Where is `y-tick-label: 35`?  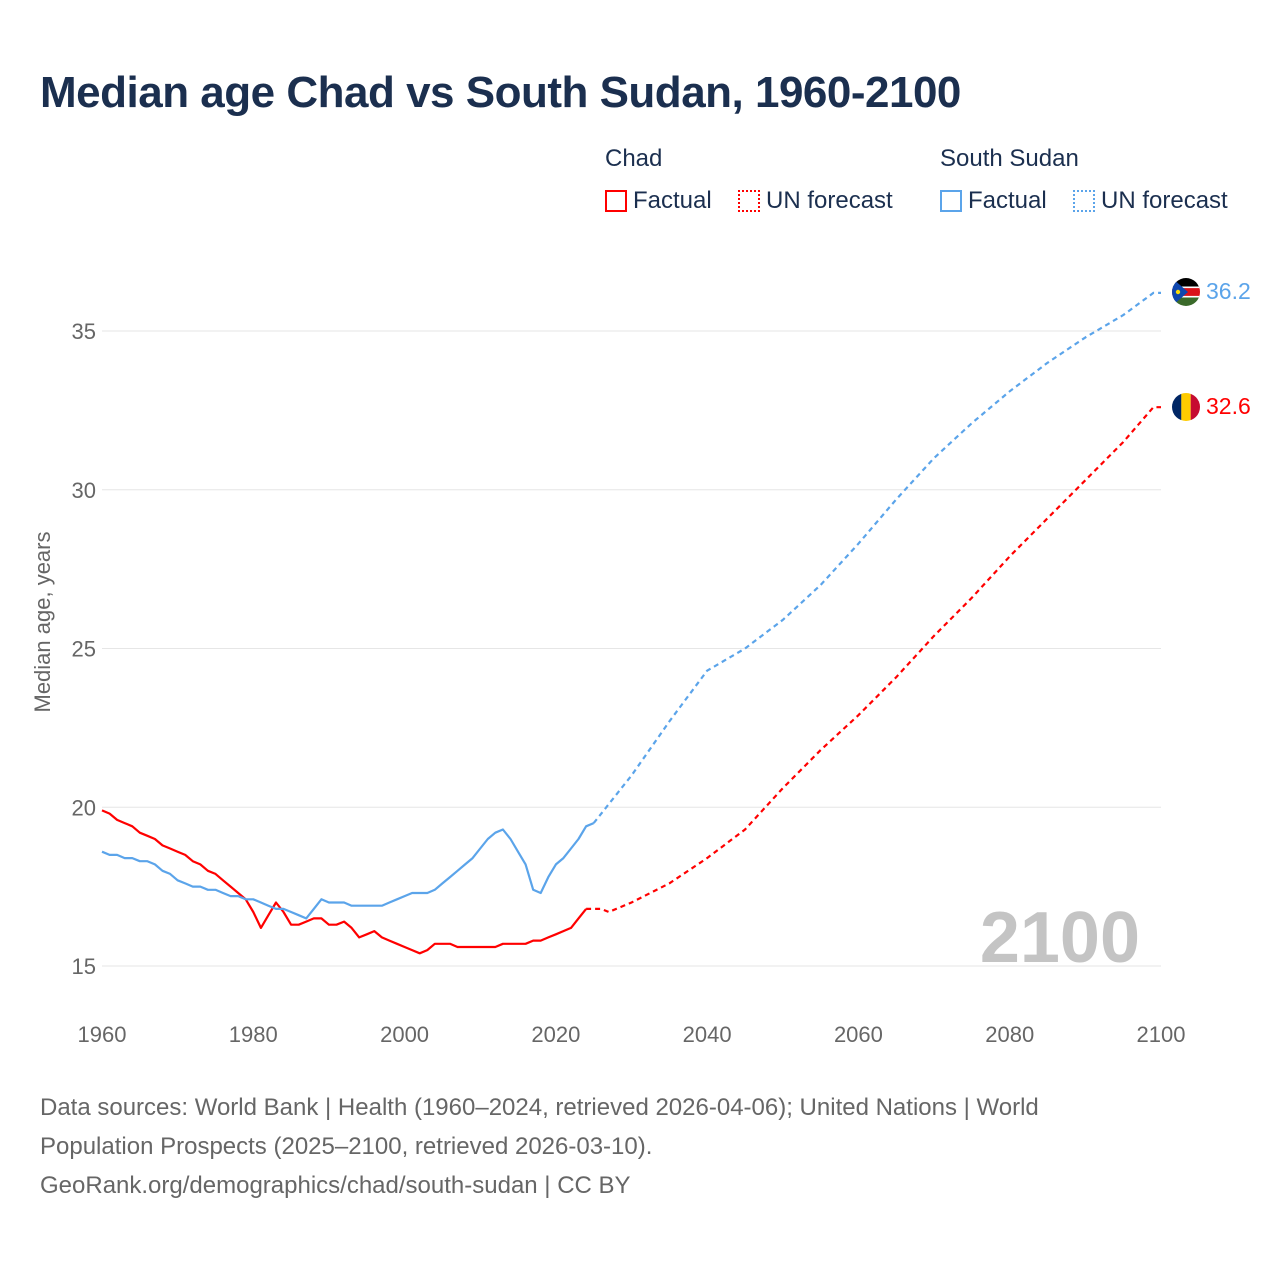
y-tick-label: 35 is located at coordinates (84, 331).